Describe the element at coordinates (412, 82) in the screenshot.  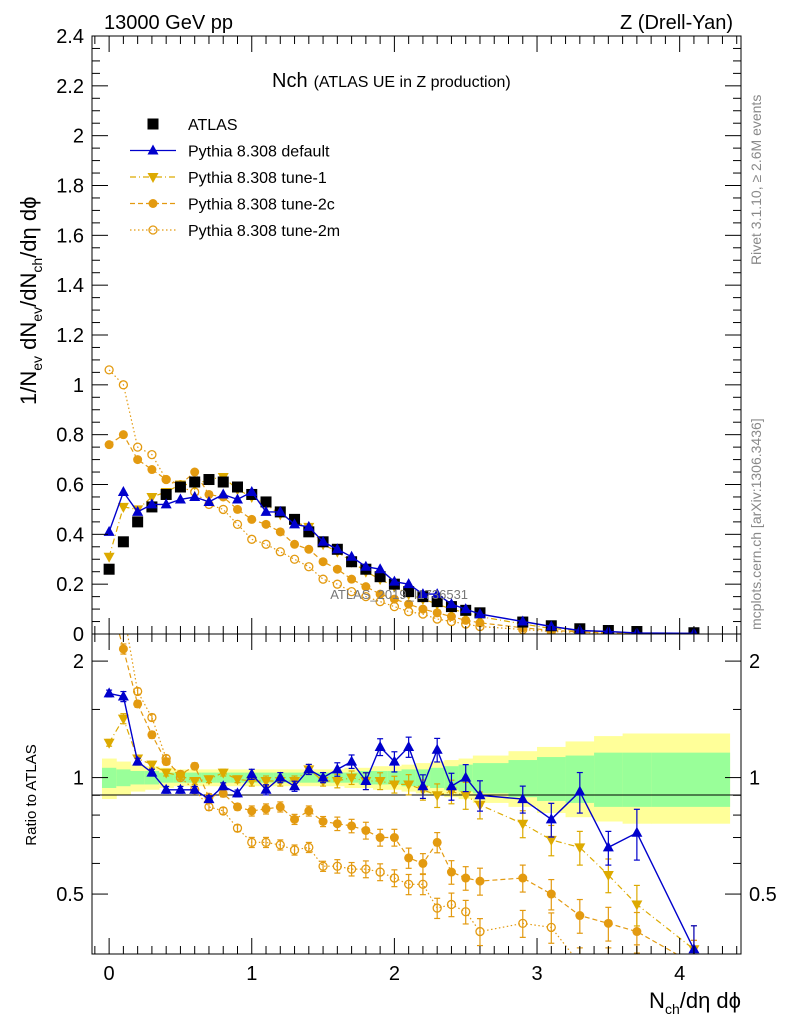
I see `plot-title-sub: (ATLAS UE in Z production)` at that location.